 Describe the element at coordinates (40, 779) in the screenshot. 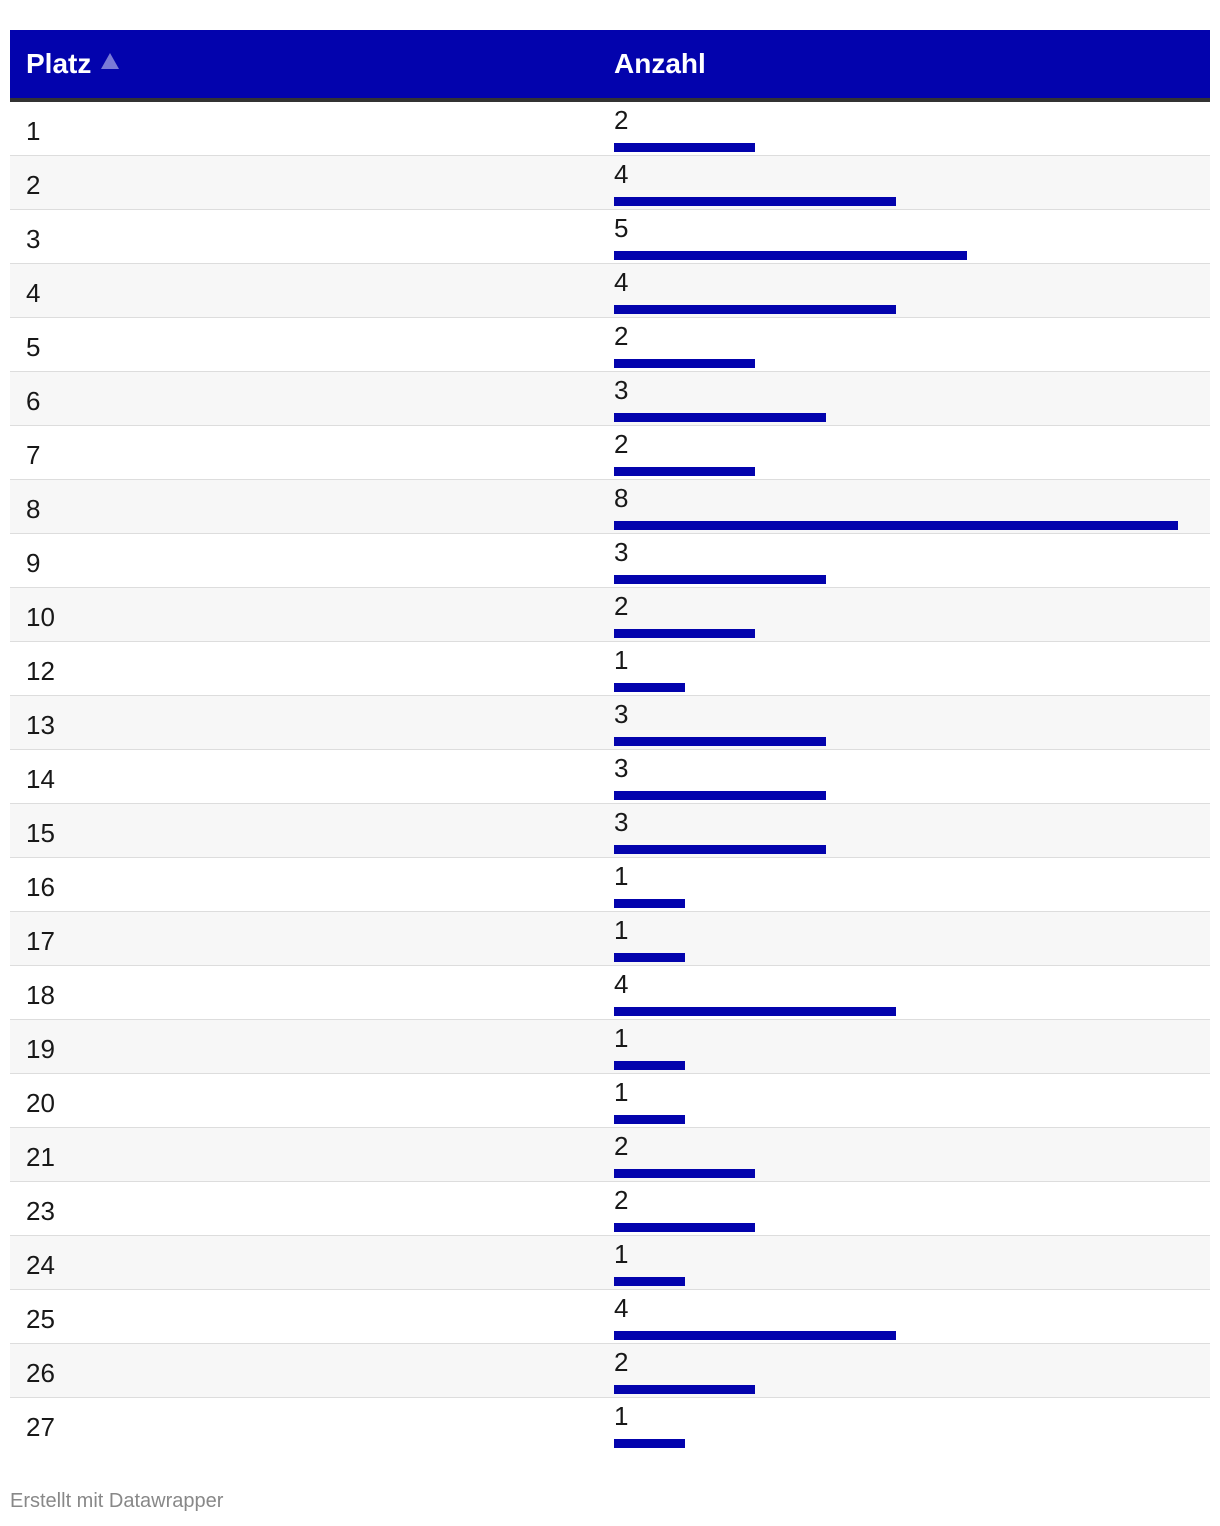

I see `platz-cell: 14` at that location.